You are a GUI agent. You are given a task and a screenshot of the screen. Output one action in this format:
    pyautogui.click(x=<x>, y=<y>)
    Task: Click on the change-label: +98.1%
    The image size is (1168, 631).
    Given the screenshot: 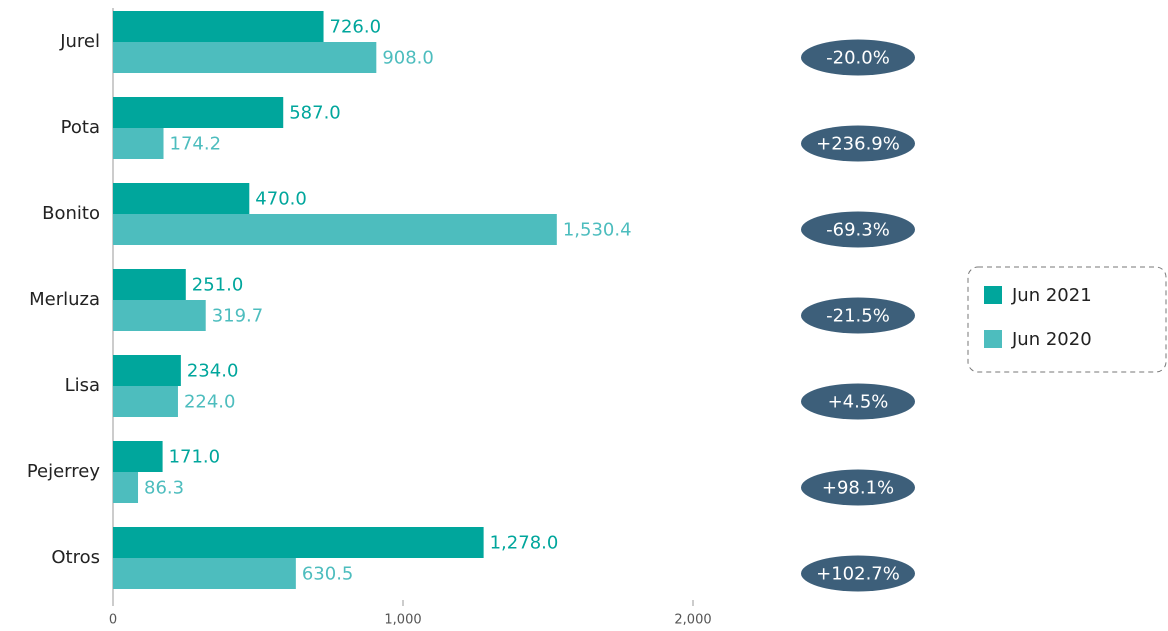 What is the action you would take?
    pyautogui.click(x=858, y=488)
    